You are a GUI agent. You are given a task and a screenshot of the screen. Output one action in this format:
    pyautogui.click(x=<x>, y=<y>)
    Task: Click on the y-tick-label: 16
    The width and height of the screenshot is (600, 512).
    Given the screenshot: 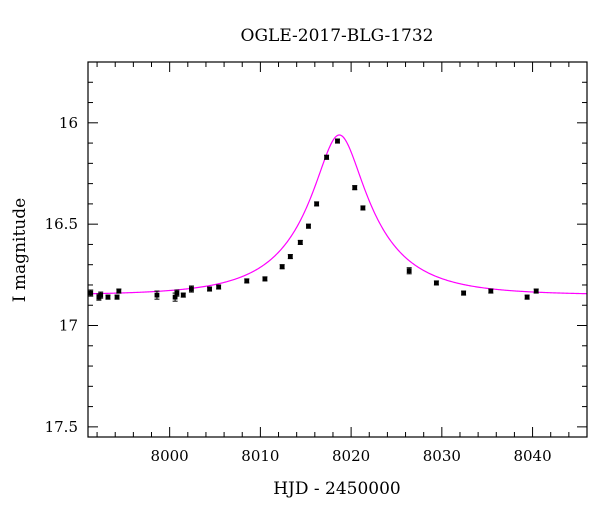 What is the action you would take?
    pyautogui.click(x=68, y=123)
    